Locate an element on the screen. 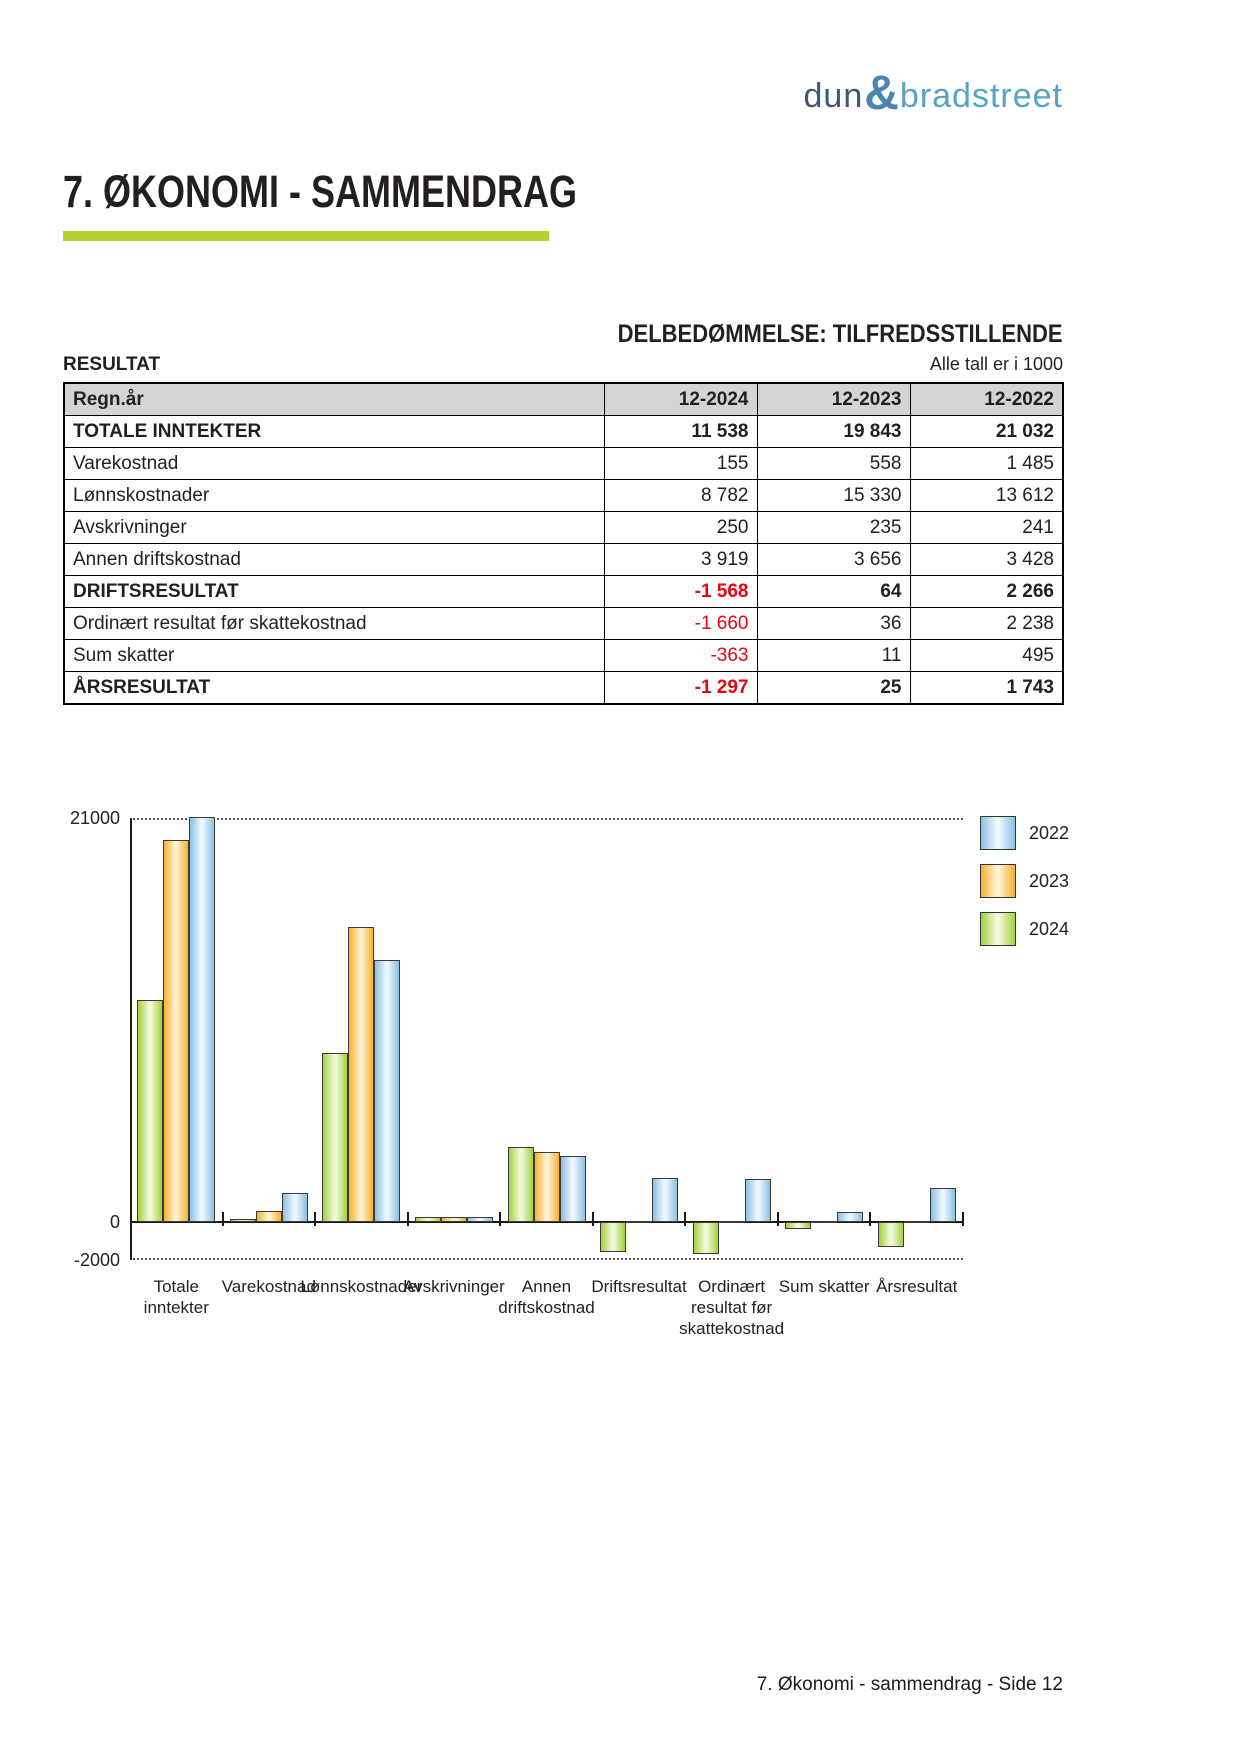  category-label-line: driftskostnad is located at coordinates (546, 1308).